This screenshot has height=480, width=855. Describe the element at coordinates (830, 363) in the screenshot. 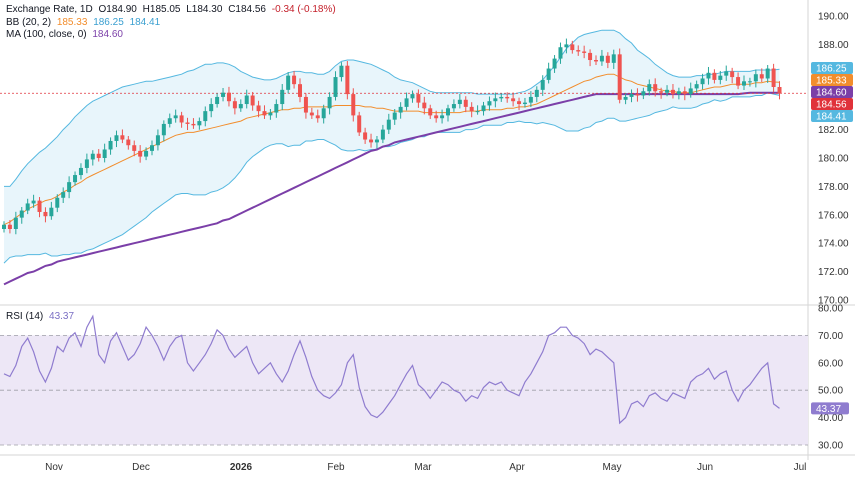

I see `rsi-tick-label: 60.00` at that location.